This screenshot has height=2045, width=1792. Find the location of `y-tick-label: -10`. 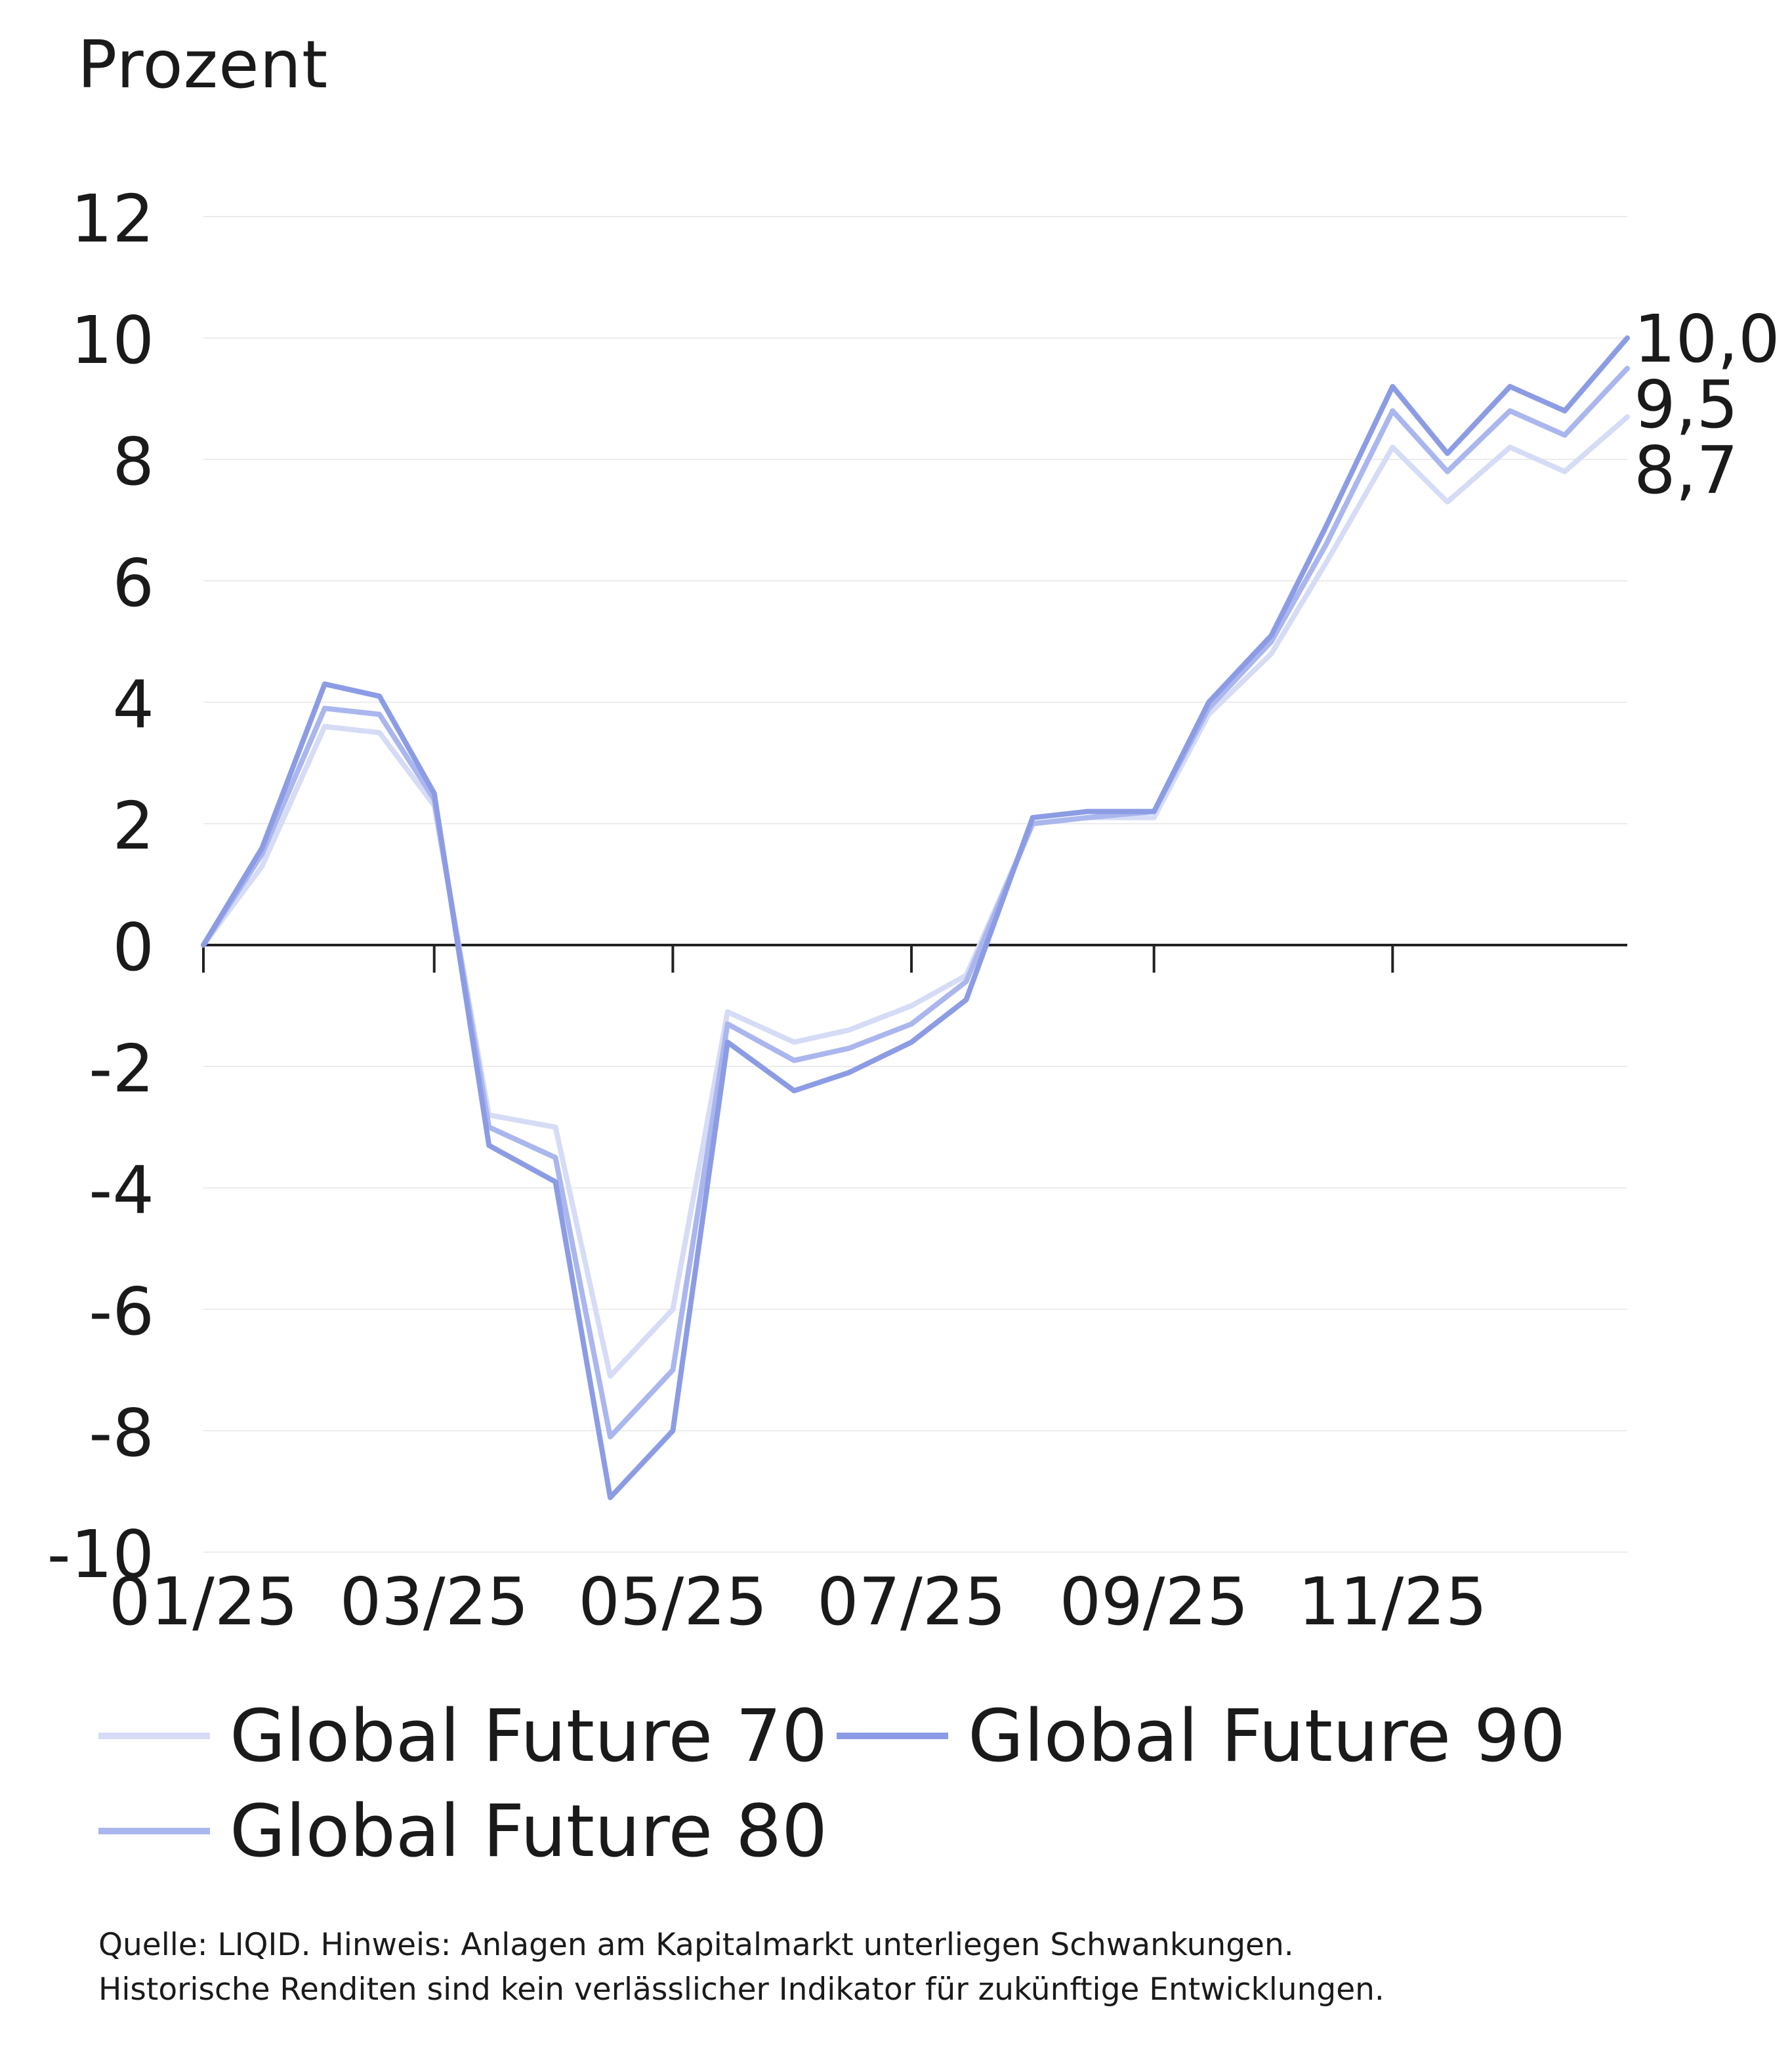

y-tick-label: -10 is located at coordinates (100, 1555).